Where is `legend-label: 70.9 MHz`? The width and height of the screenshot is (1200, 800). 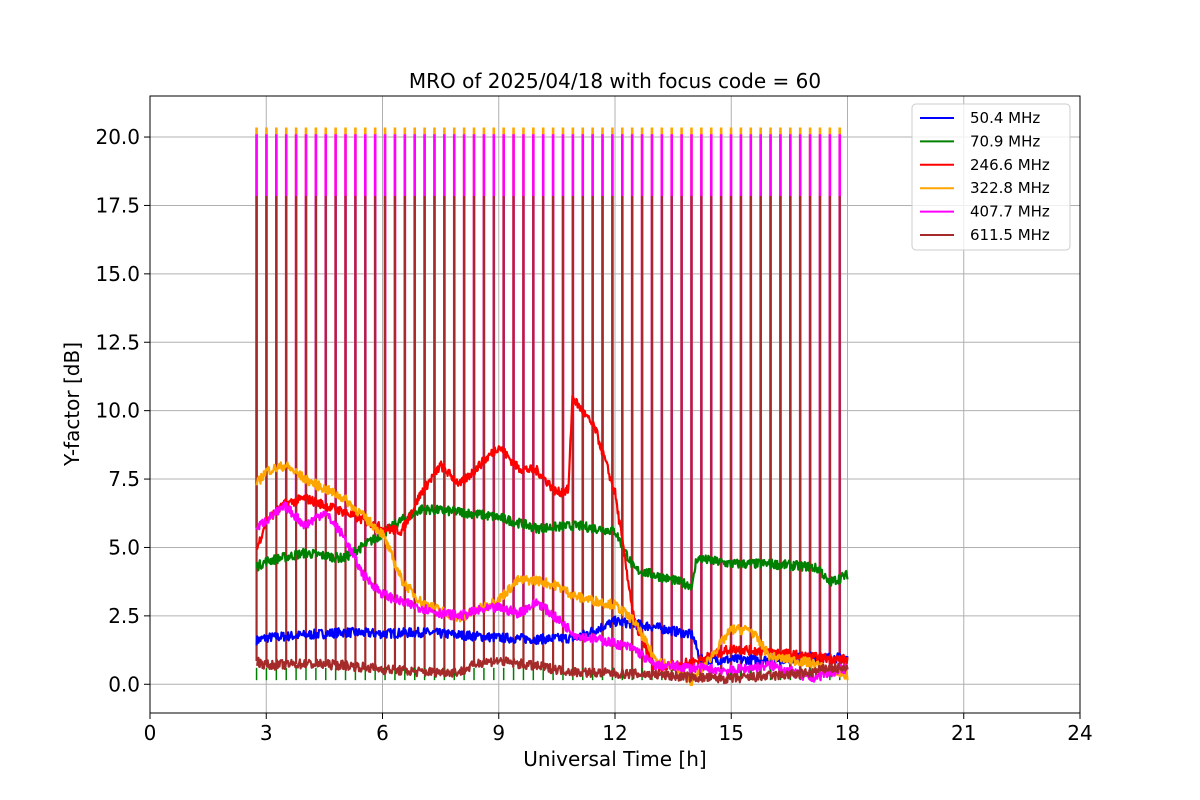 legend-label: 70.9 MHz is located at coordinates (1005, 141).